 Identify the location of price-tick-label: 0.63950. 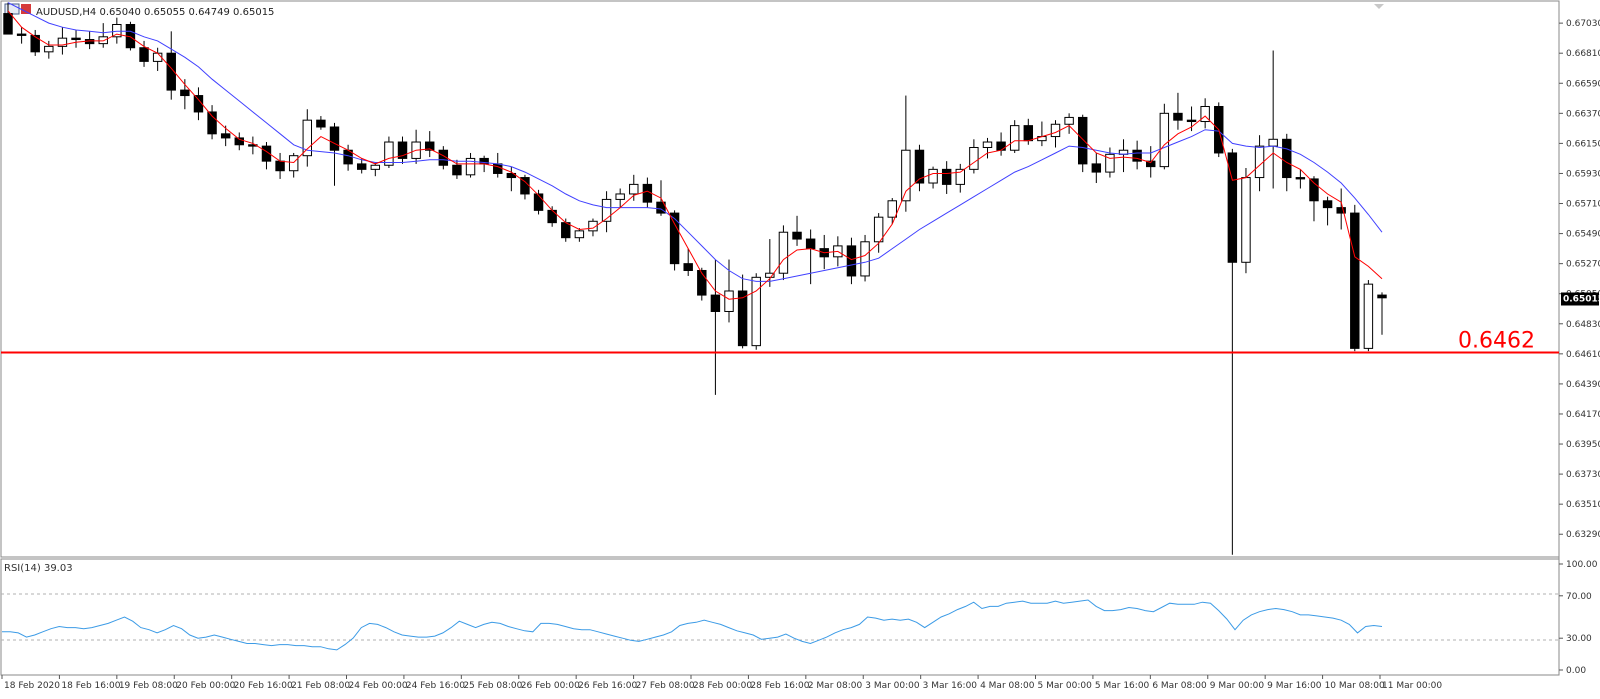
(1583, 445).